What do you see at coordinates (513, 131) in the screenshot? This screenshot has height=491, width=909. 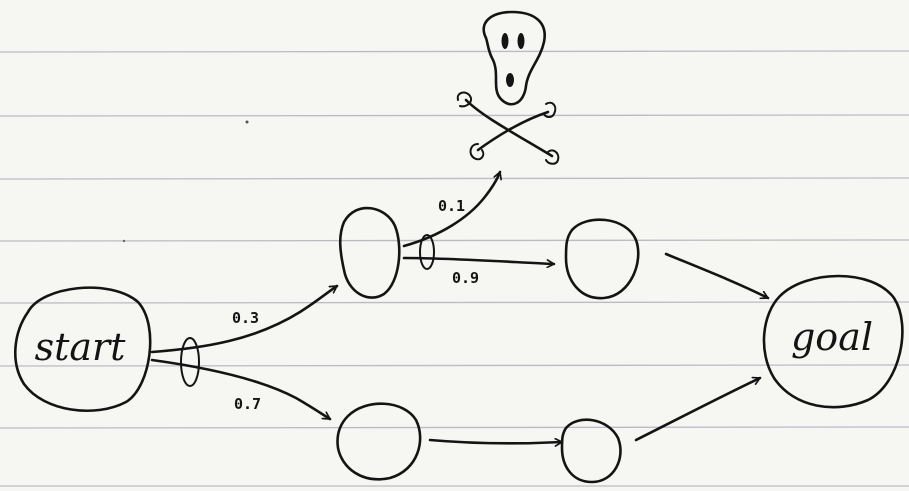 I see `crossbone-b` at bounding box center [513, 131].